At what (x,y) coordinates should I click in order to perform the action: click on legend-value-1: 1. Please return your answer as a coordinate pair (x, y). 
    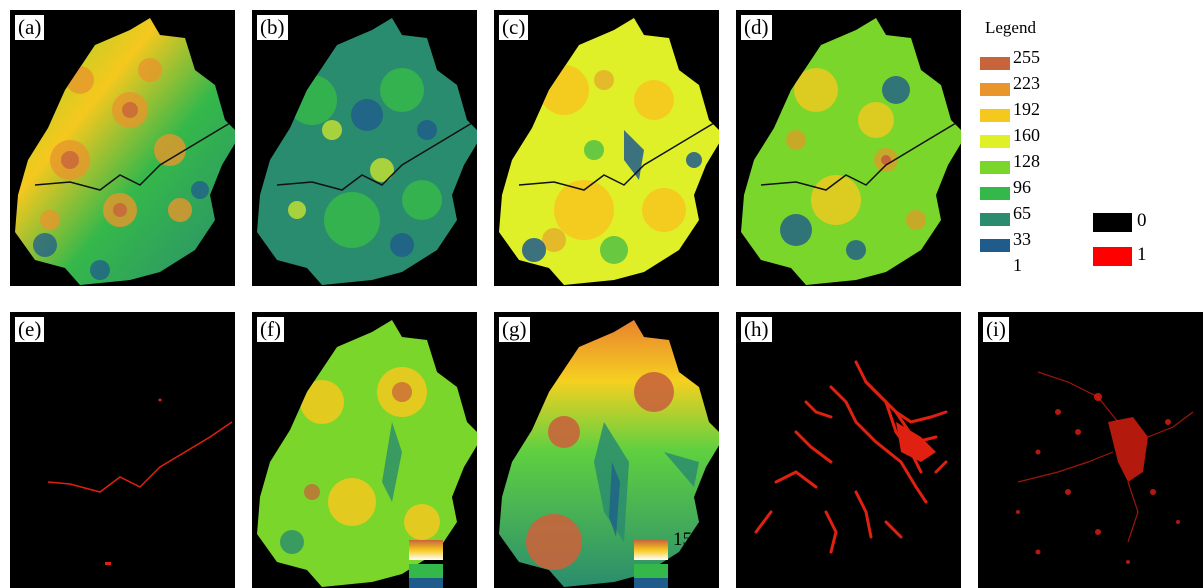
    Looking at the image, I should click on (1017, 265).